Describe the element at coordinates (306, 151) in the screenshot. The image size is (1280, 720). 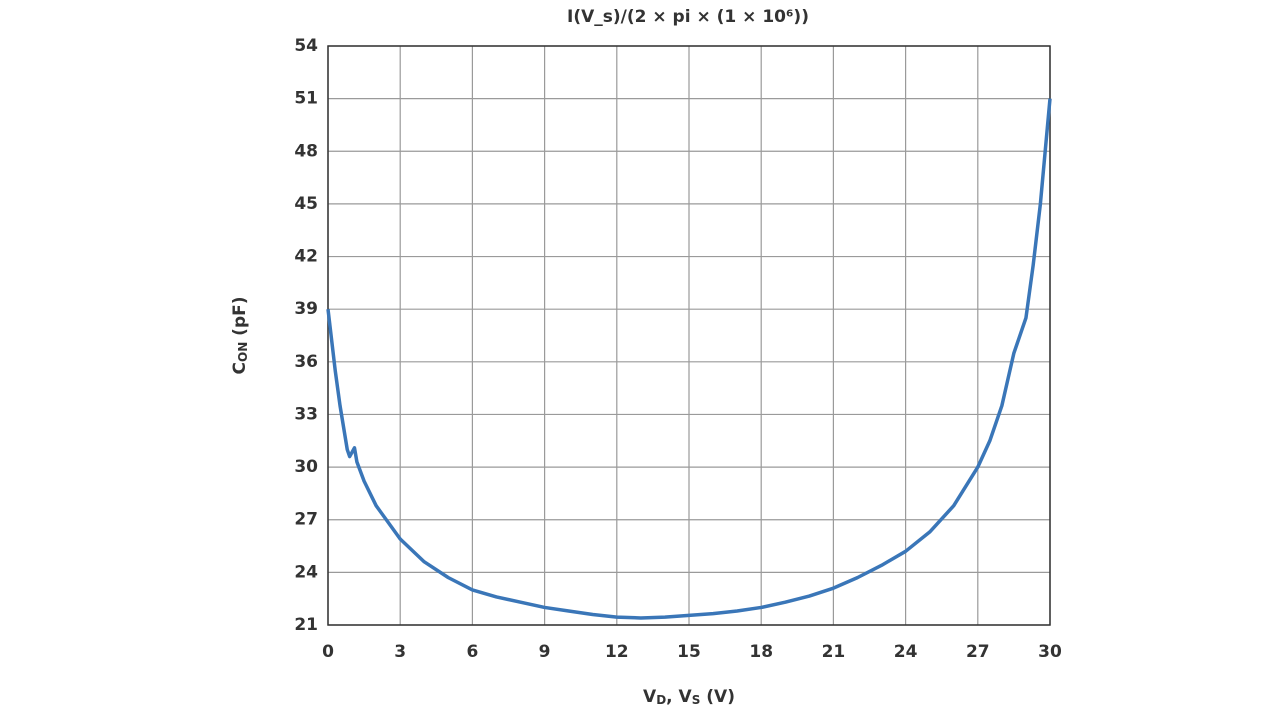
I see `y-tick-label: 48` at that location.